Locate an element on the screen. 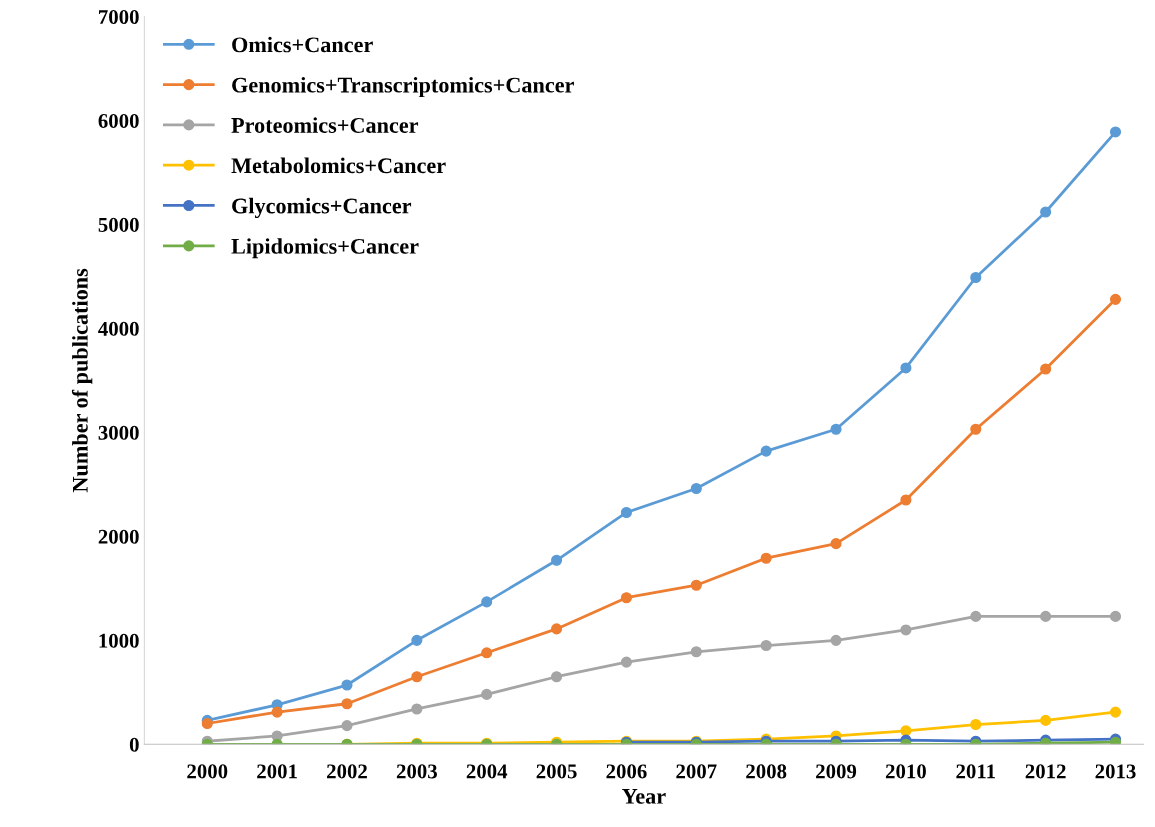  legend-label: Metabolomics+Cancer is located at coordinates (338, 165).